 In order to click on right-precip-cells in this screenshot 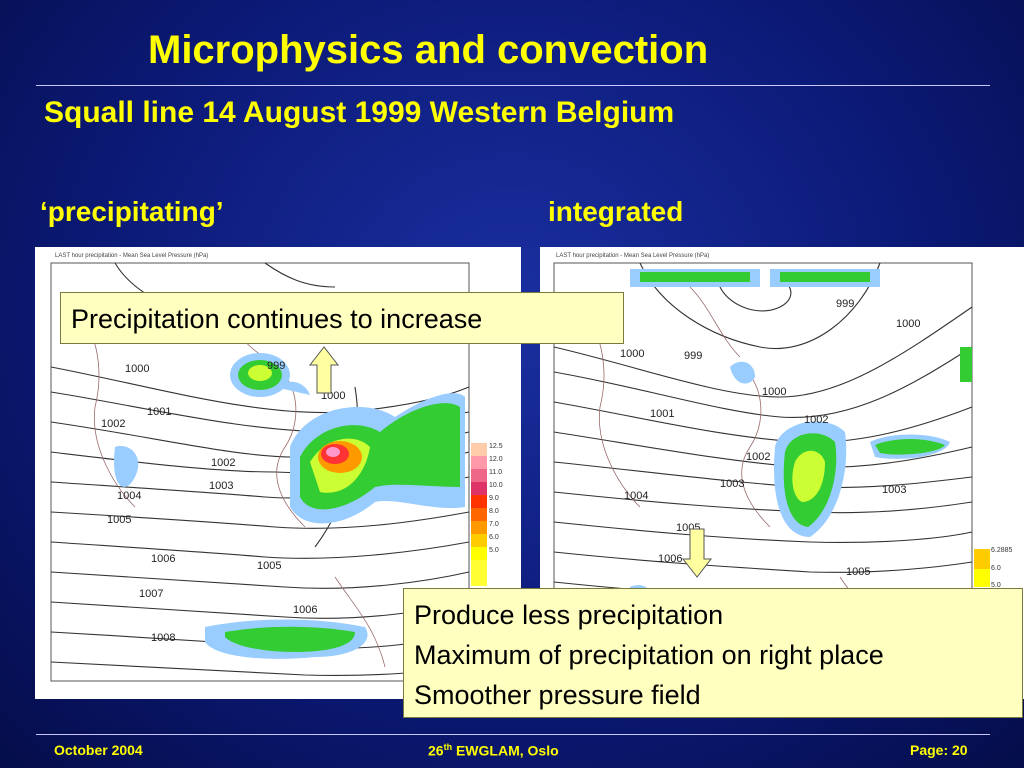, I will do `click(801, 436)`.